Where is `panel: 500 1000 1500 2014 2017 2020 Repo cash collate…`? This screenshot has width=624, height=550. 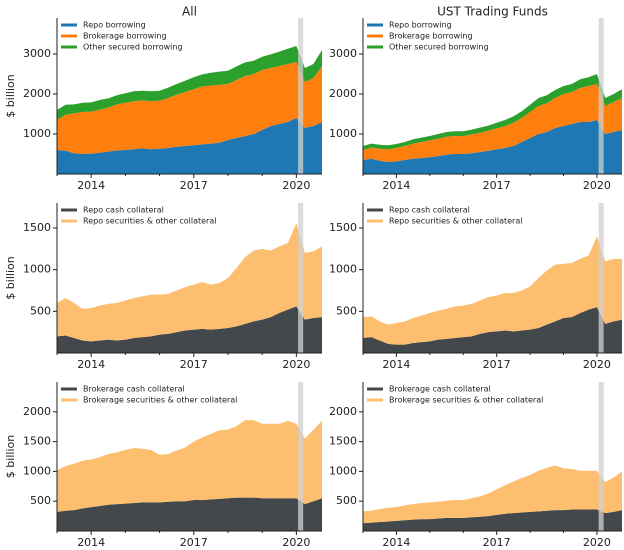 panel: 500 1000 1500 2014 2017 2020 Repo cash collate… is located at coordinates (475, 287).